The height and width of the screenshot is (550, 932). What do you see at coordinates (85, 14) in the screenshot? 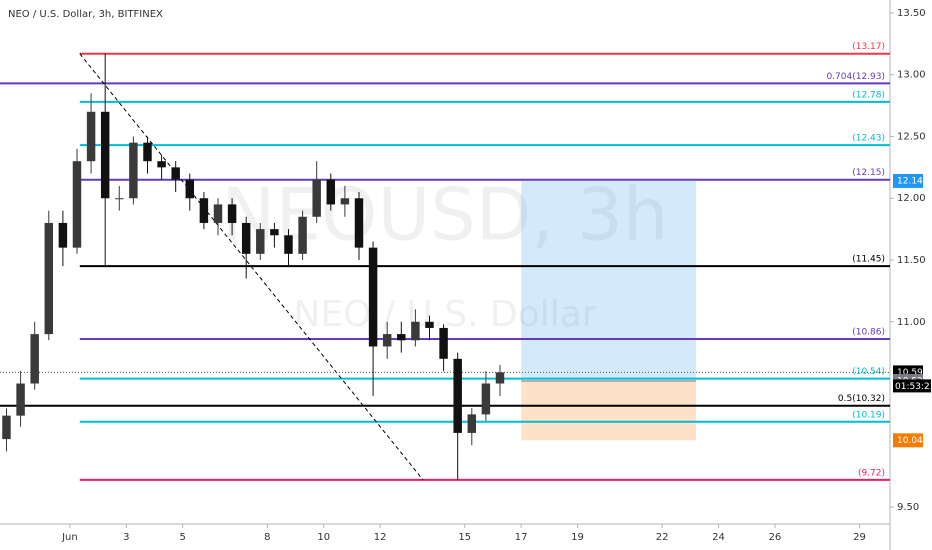
I see `chart-title: NEO / U.S. Dollar, 3h, BITFINEX` at bounding box center [85, 14].